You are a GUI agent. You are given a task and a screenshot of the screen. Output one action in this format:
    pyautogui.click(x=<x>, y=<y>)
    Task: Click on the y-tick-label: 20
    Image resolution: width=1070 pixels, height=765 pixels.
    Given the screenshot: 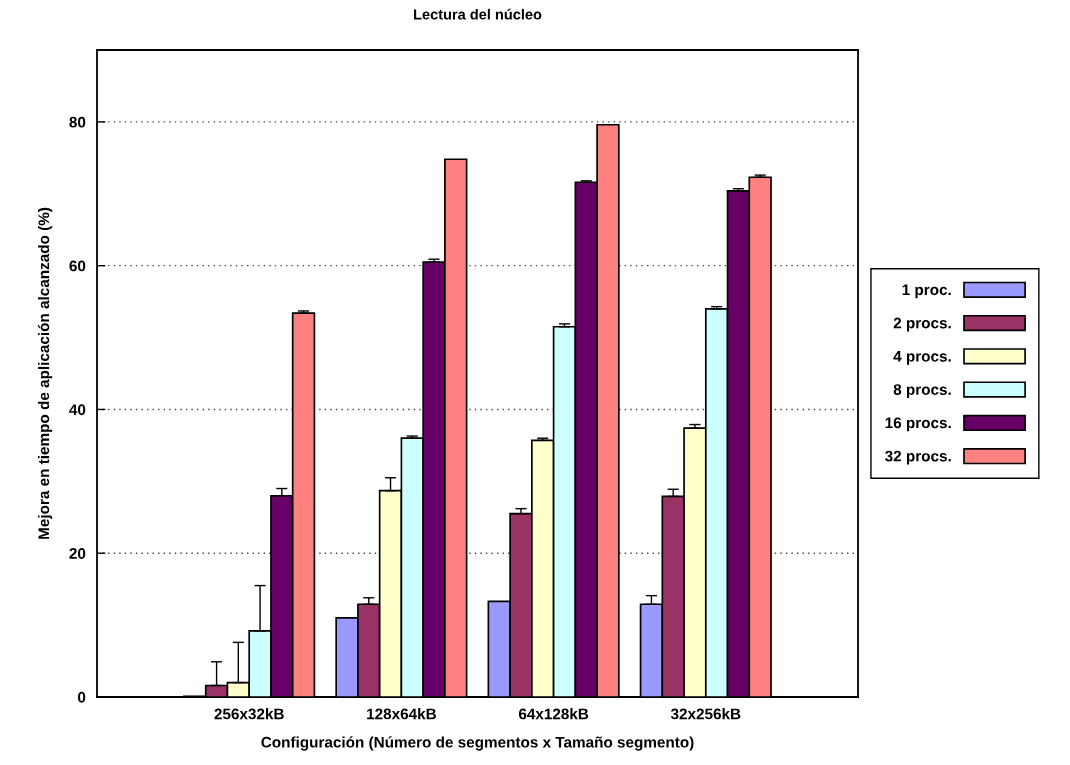 What is the action you would take?
    pyautogui.click(x=77, y=553)
    